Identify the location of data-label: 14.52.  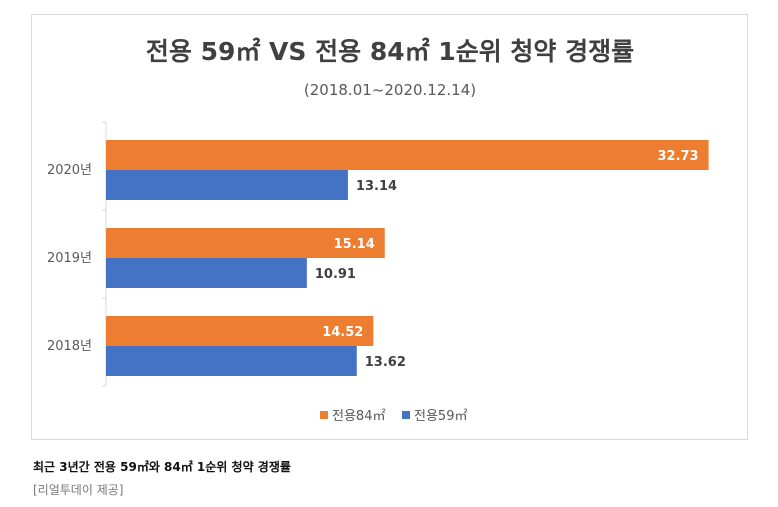
(342, 332).